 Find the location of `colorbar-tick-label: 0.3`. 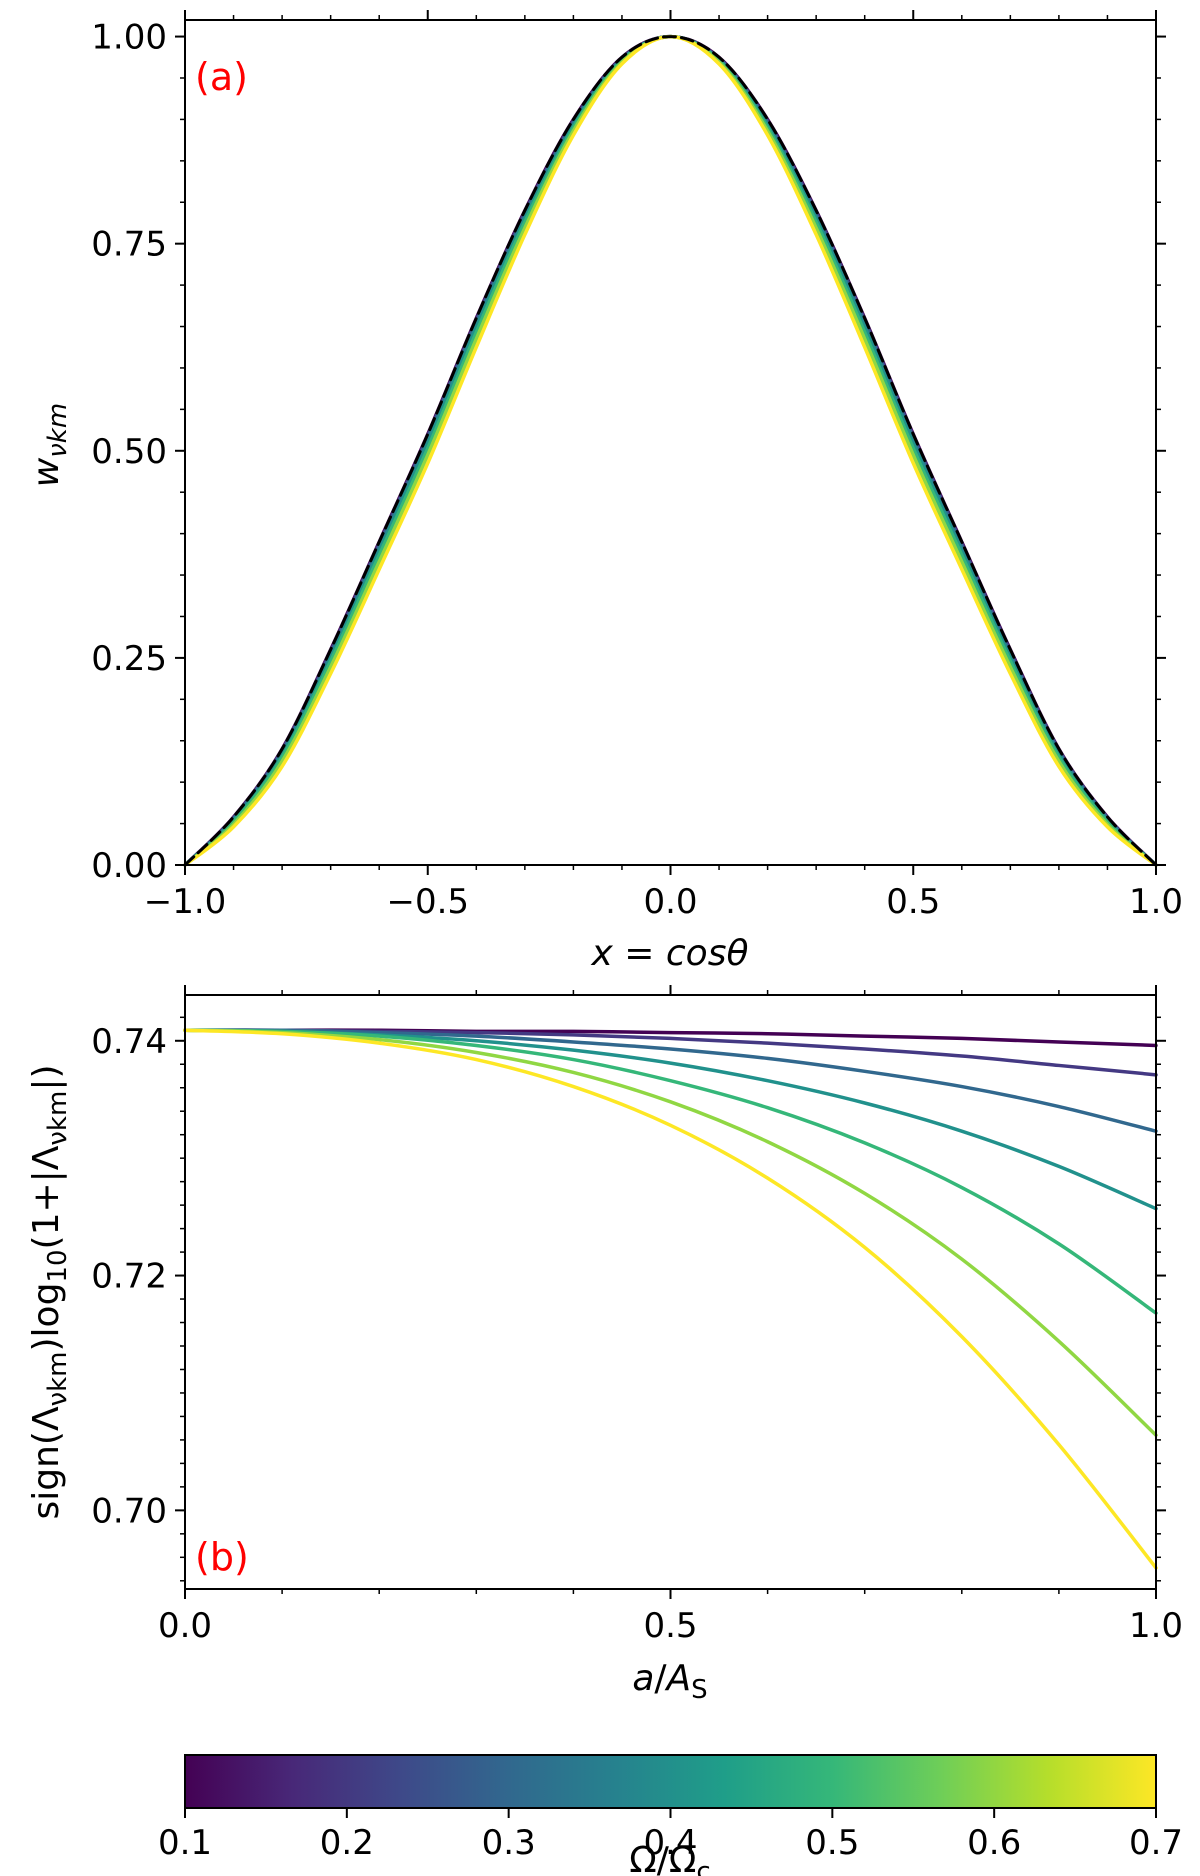

colorbar-tick-label: 0.3 is located at coordinates (509, 1843).